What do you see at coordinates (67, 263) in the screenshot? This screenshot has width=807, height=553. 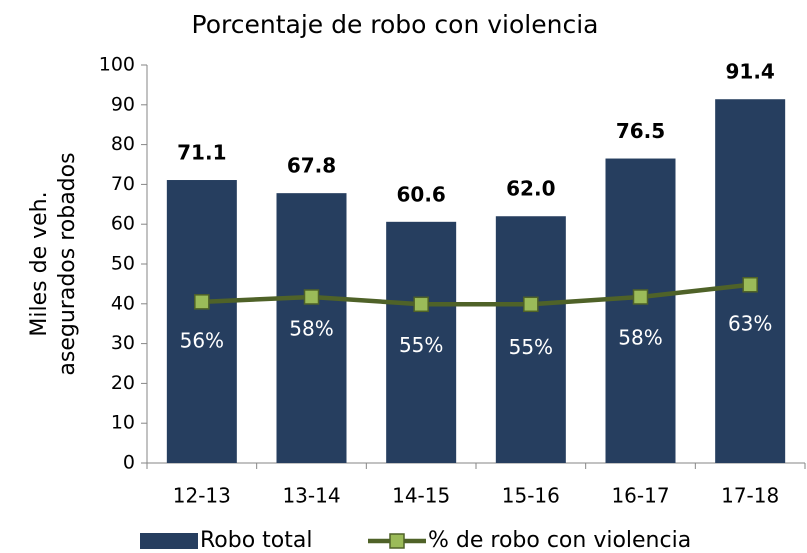 I see `y-axis-label: asegurados robados` at bounding box center [67, 263].